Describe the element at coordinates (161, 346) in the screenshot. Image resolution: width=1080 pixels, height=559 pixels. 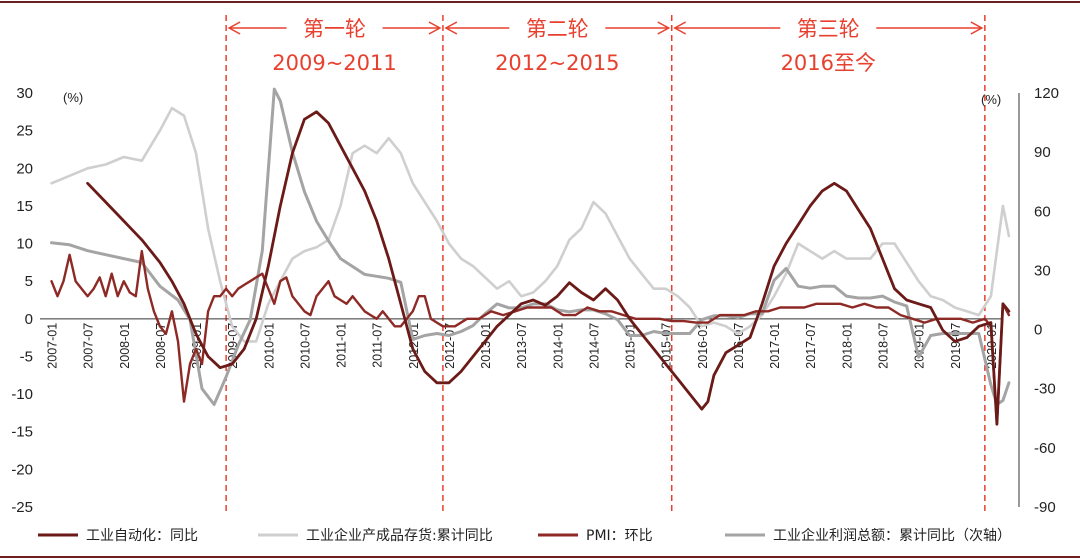
I see `x-tick-label: 2008-07` at that location.